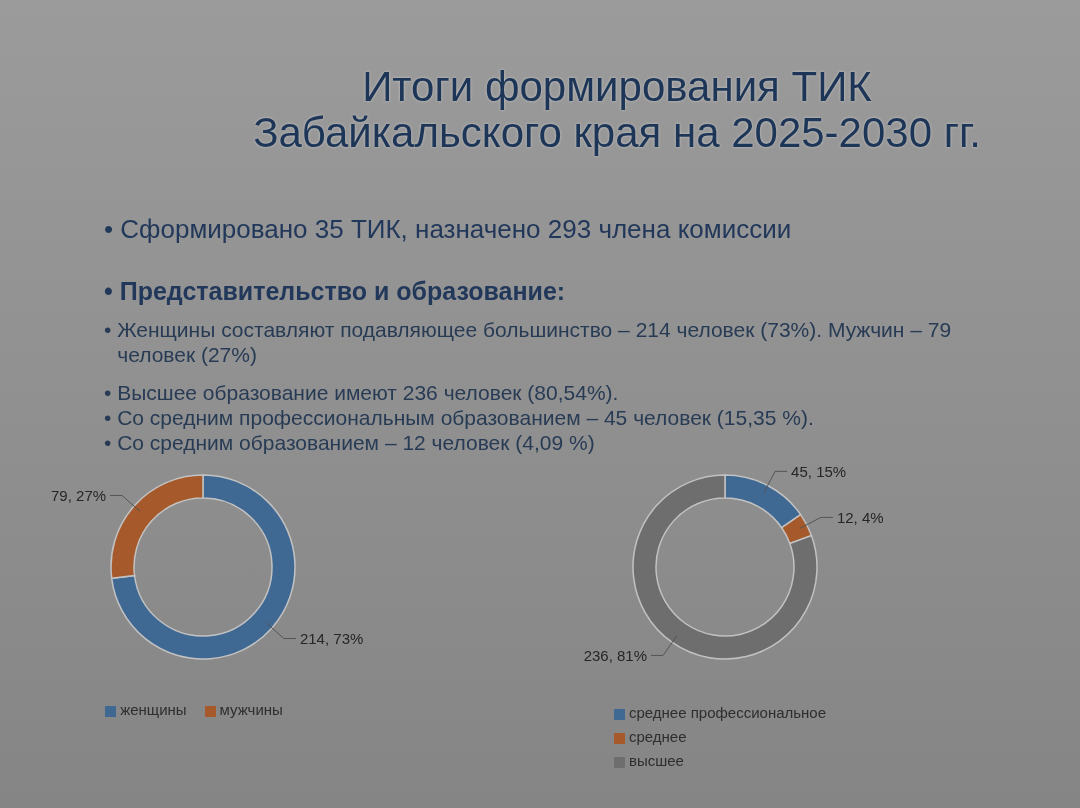 This screenshot has width=1080, height=808. Describe the element at coordinates (819, 471) in the screenshot. I see `data-label: 45, 15%` at that location.